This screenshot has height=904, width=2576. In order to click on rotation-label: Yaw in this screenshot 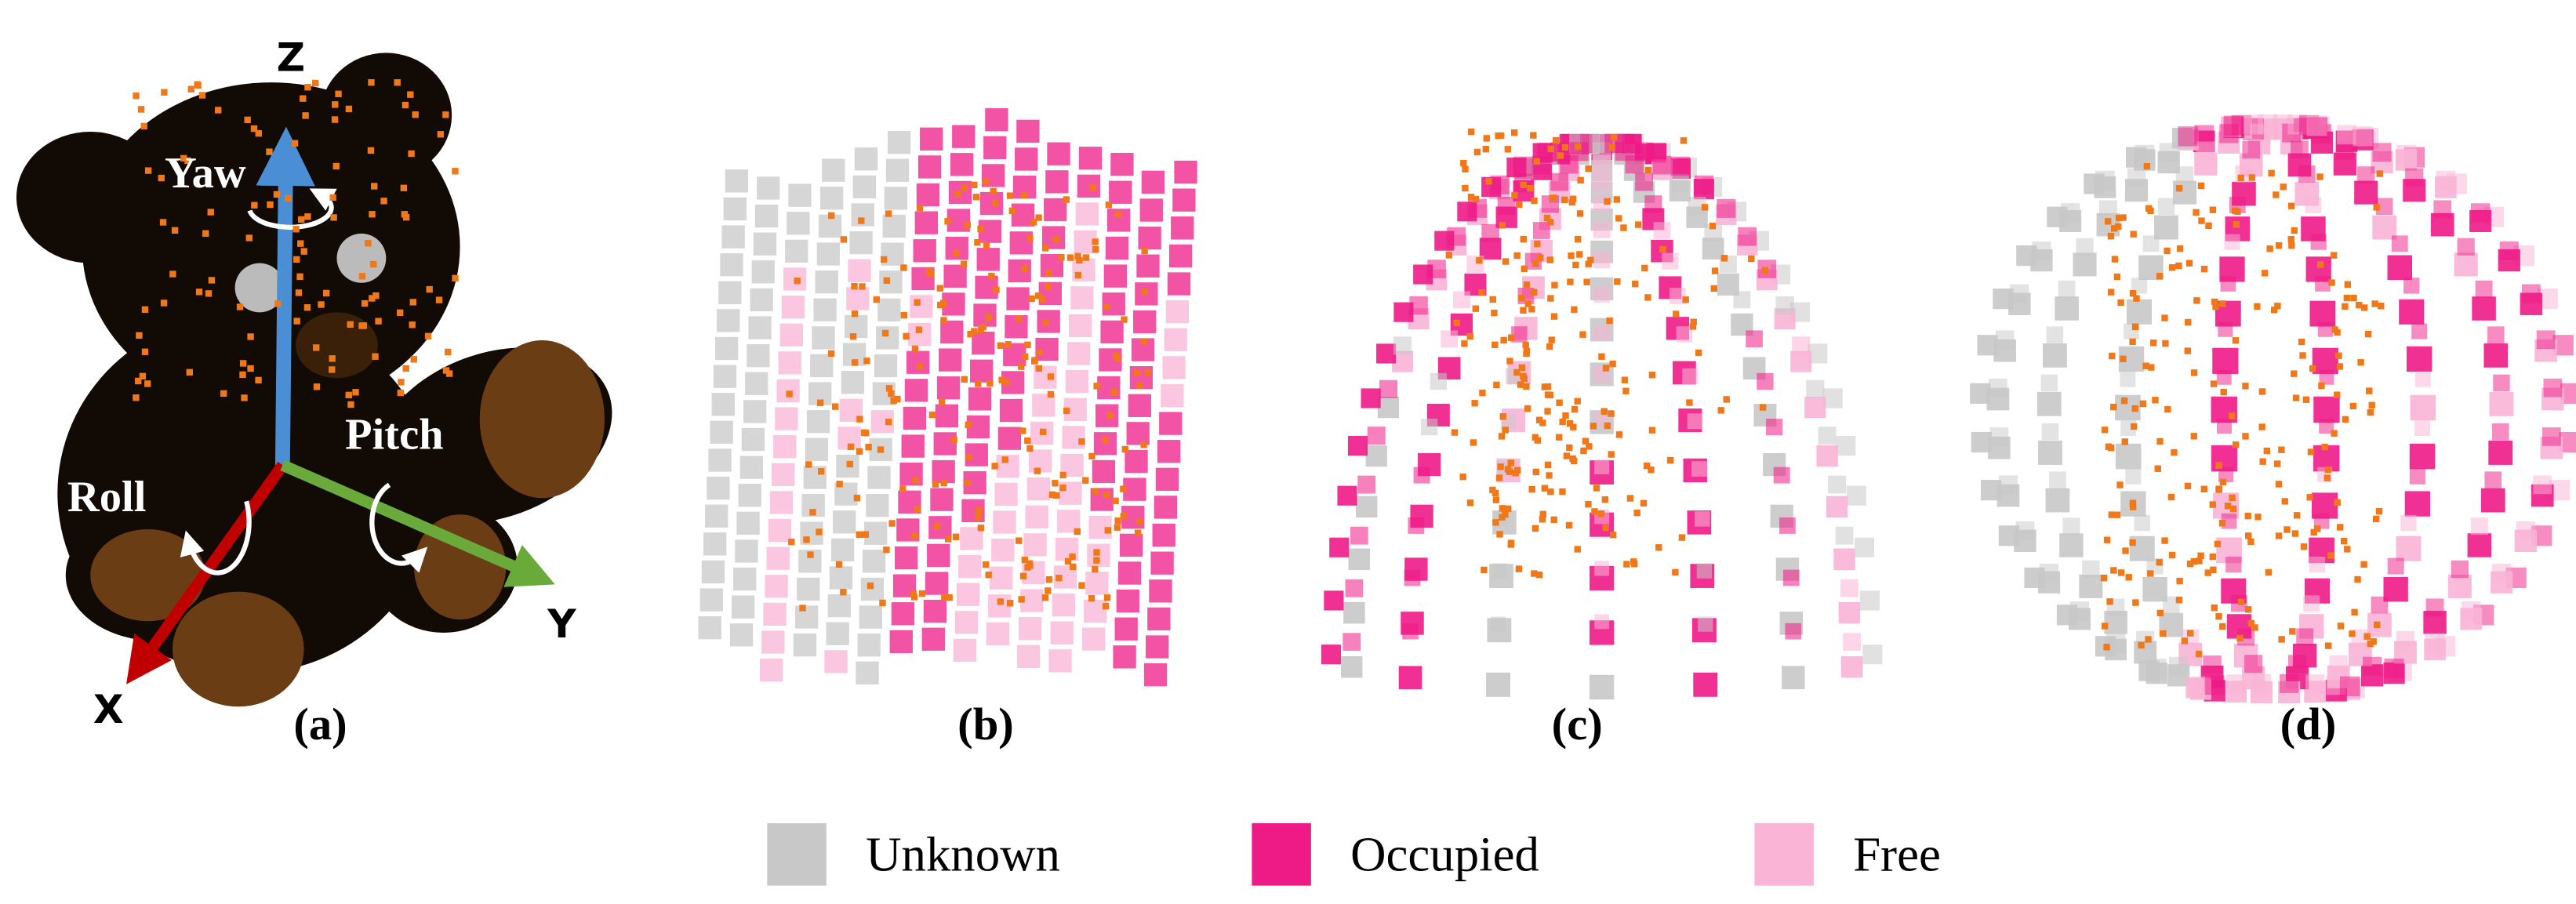, I will do `click(205, 173)`.